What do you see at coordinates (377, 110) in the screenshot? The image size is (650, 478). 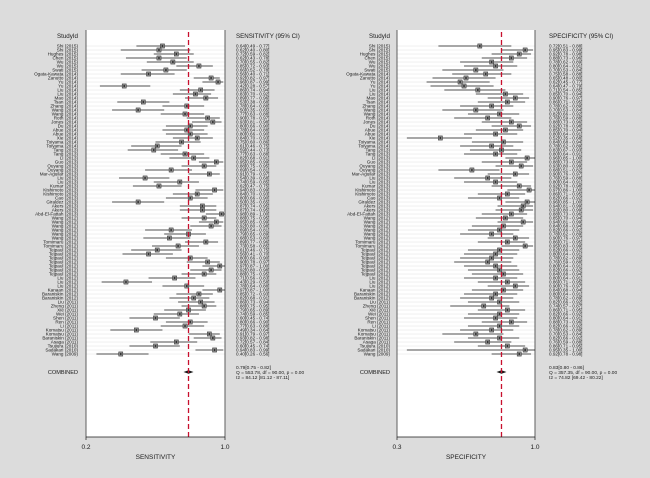 I see `specificity-study-label: Wang (2014)` at bounding box center [377, 110].